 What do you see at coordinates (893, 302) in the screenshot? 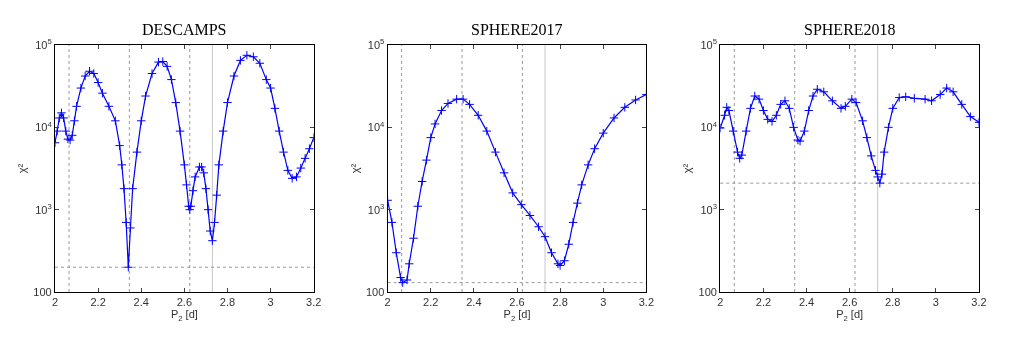
I see `x-tick-label: 2.8` at bounding box center [893, 302].